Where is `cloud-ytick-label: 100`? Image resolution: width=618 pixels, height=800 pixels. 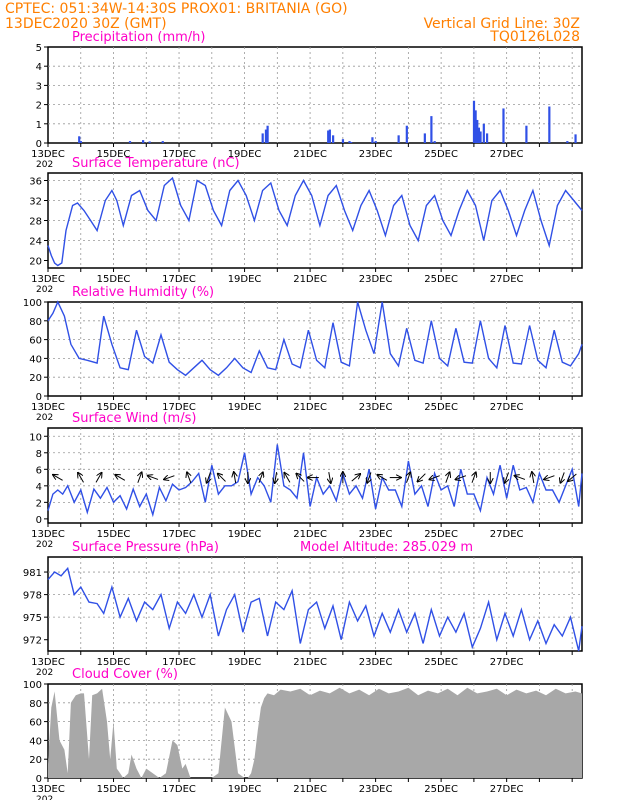 cloud-ytick-label: 100 is located at coordinates (32, 685).